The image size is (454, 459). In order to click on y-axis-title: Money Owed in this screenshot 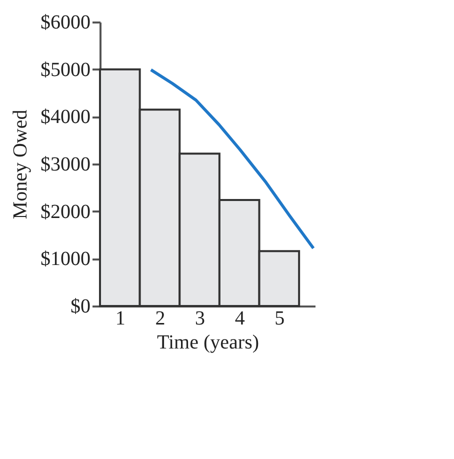, I will do `click(21, 165)`.